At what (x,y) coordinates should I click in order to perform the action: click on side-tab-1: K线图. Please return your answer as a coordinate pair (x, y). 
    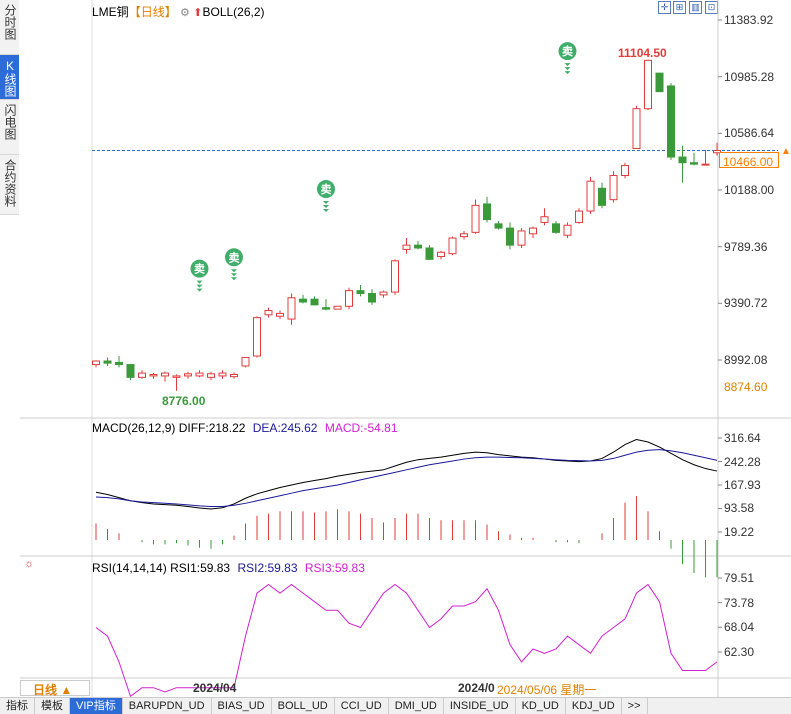
    Looking at the image, I should click on (9, 77).